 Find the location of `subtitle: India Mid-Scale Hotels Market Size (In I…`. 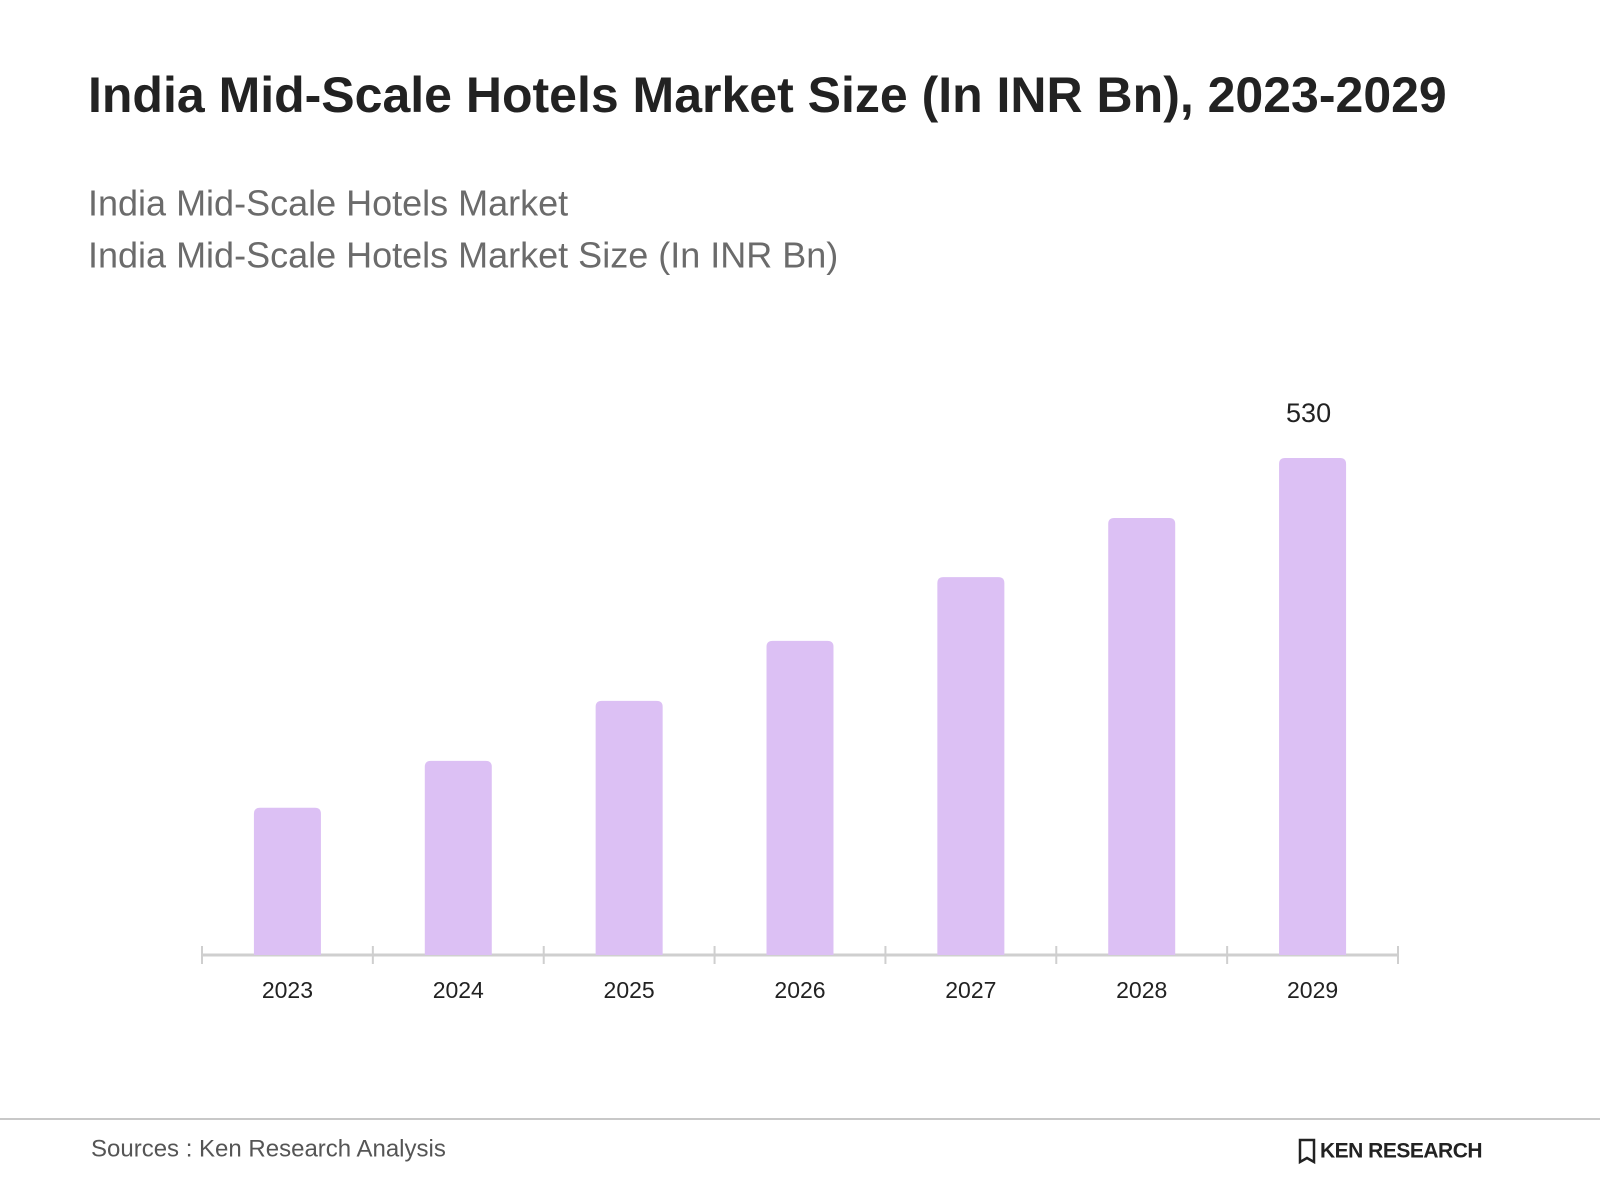

subtitle: India Mid-Scale Hotels Market Size (In I… is located at coordinates (463, 255).